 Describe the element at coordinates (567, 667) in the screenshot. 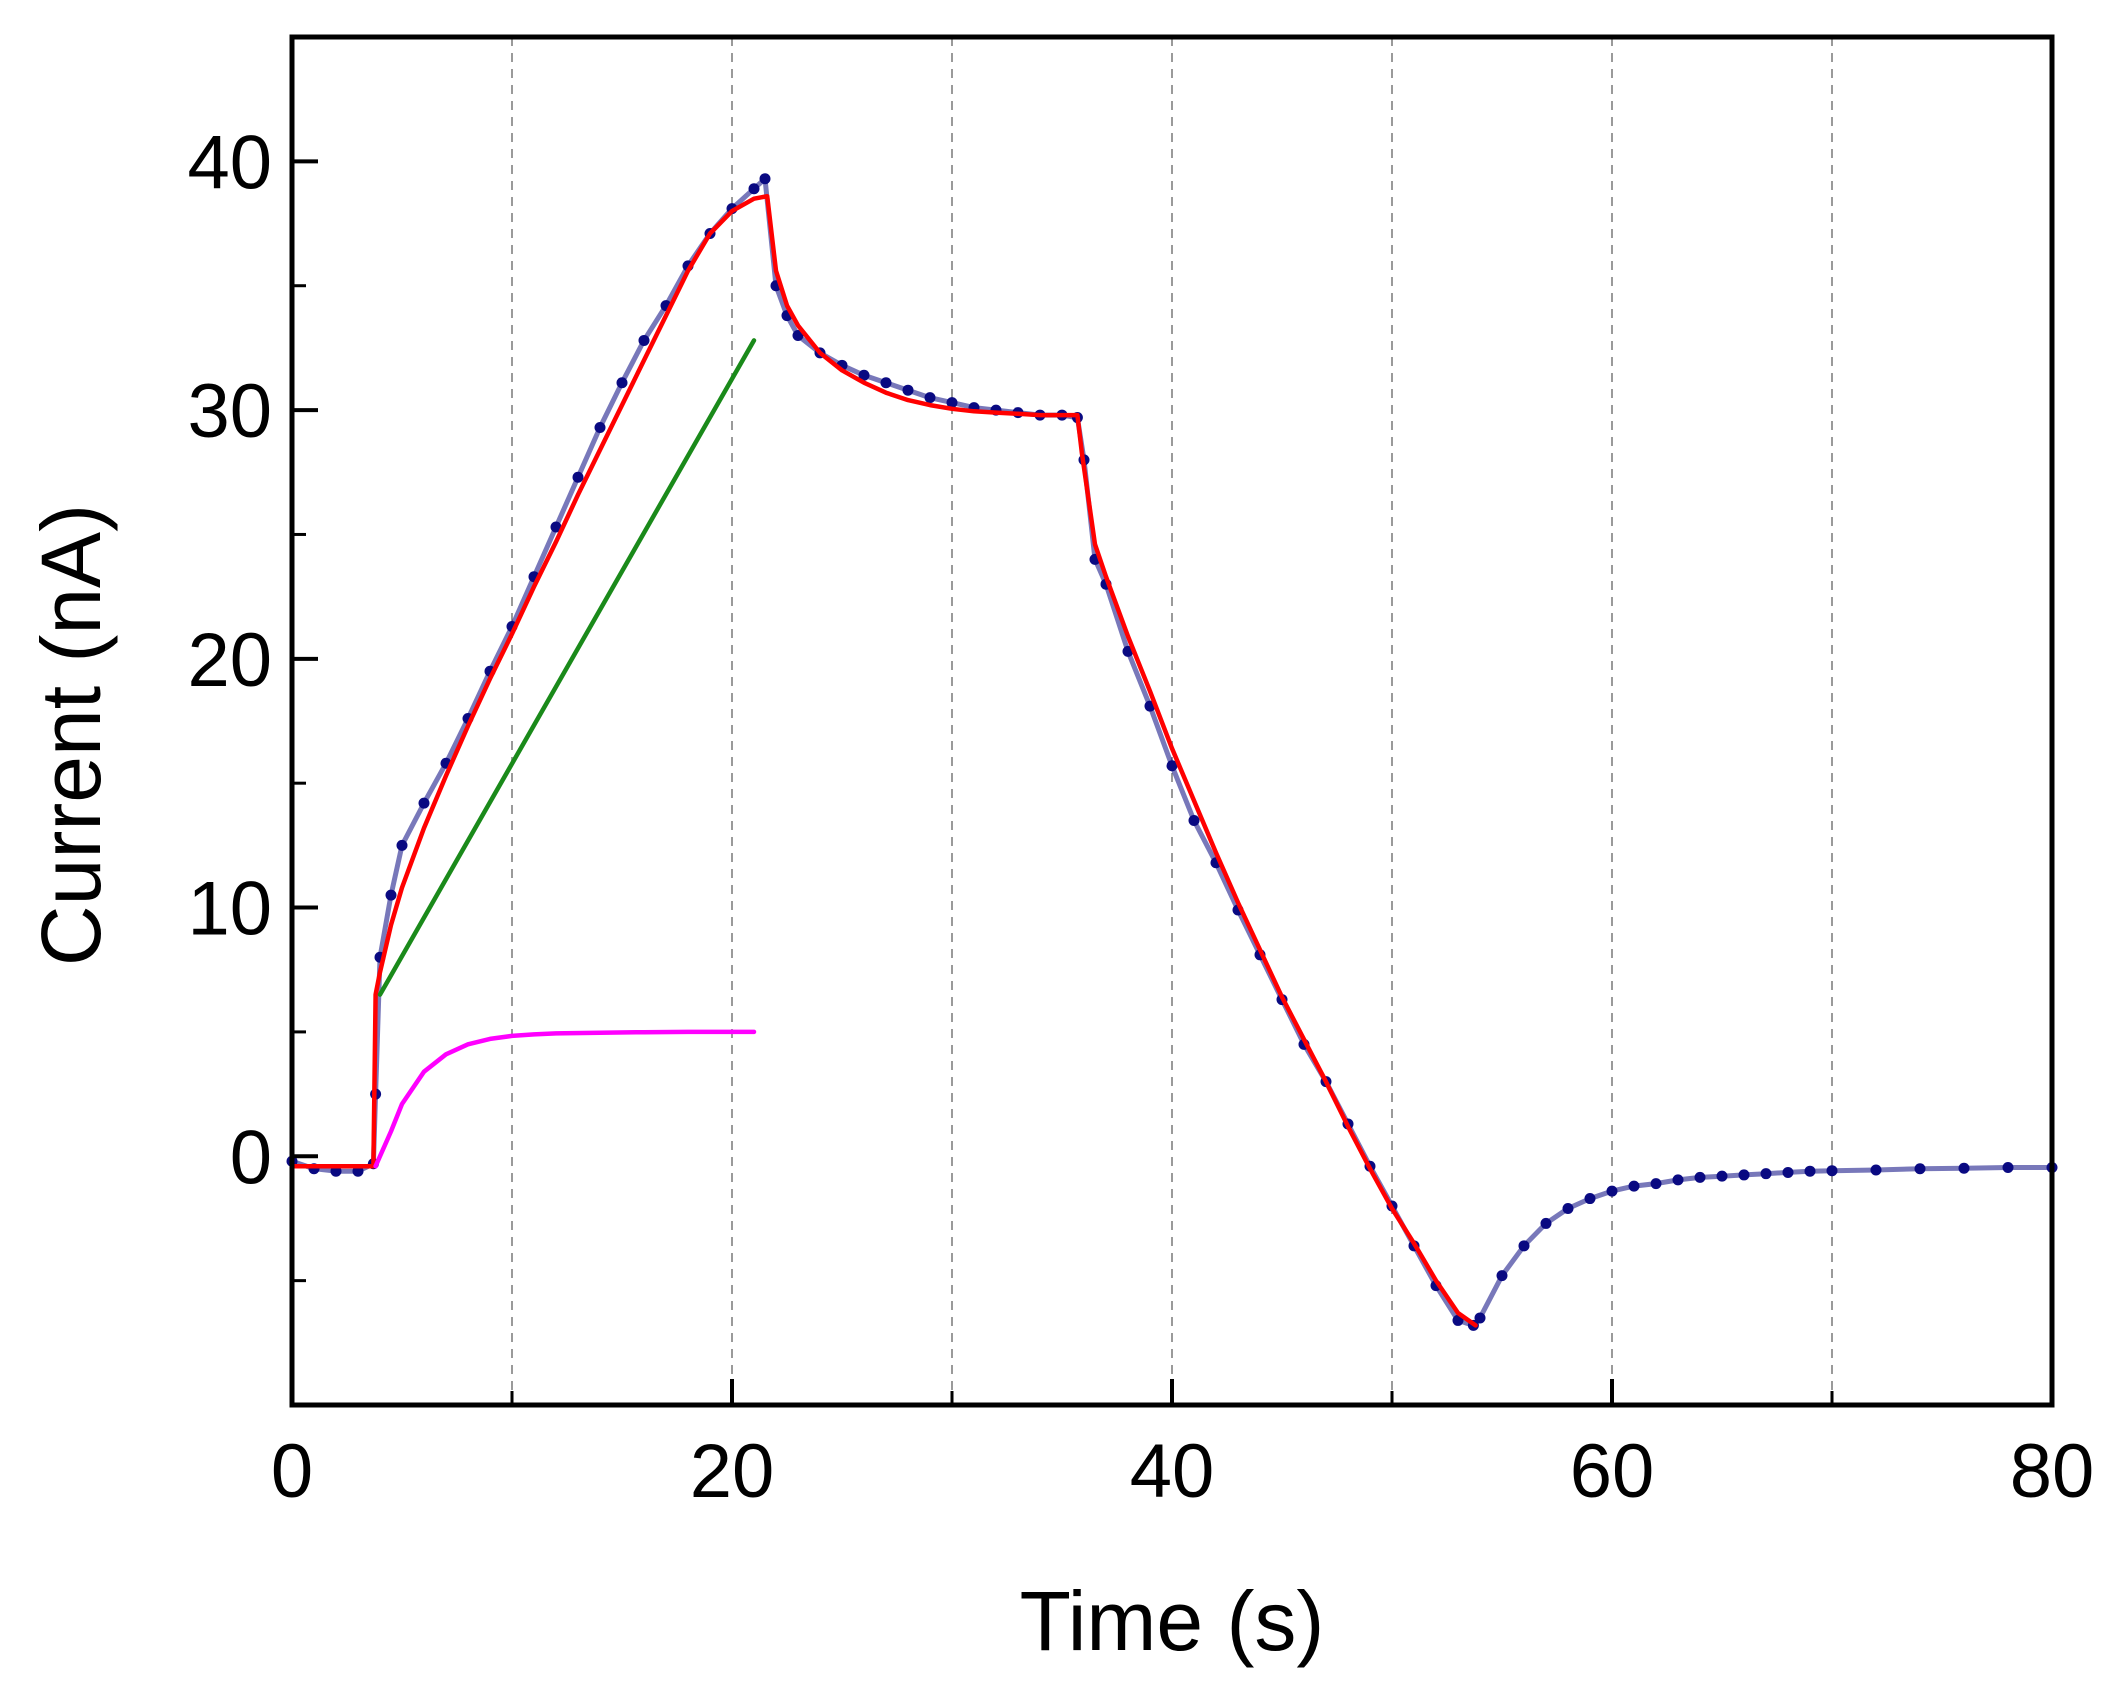

I see `series-line-linear-component` at that location.